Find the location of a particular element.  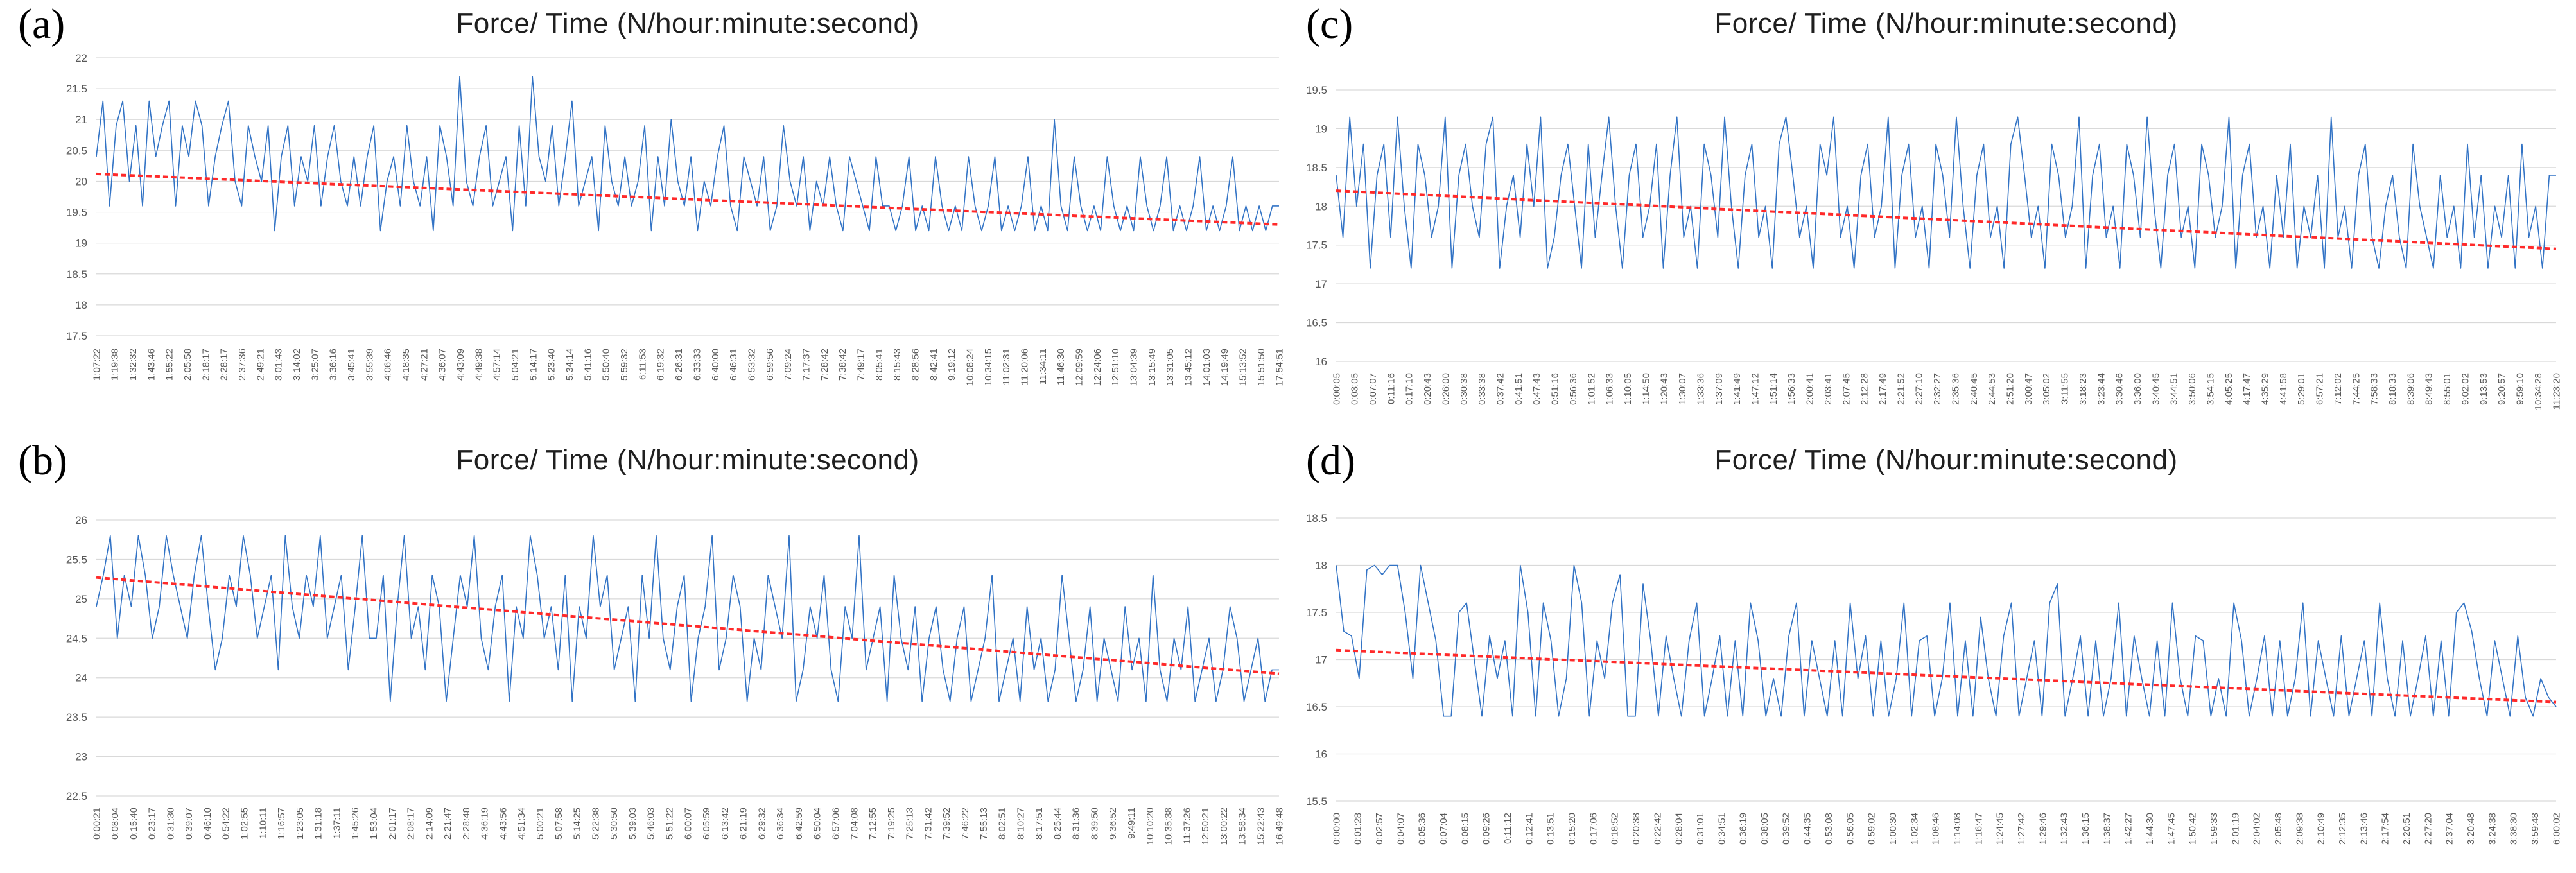

svg-text: 0:09:26 is located at coordinates (1486, 829).